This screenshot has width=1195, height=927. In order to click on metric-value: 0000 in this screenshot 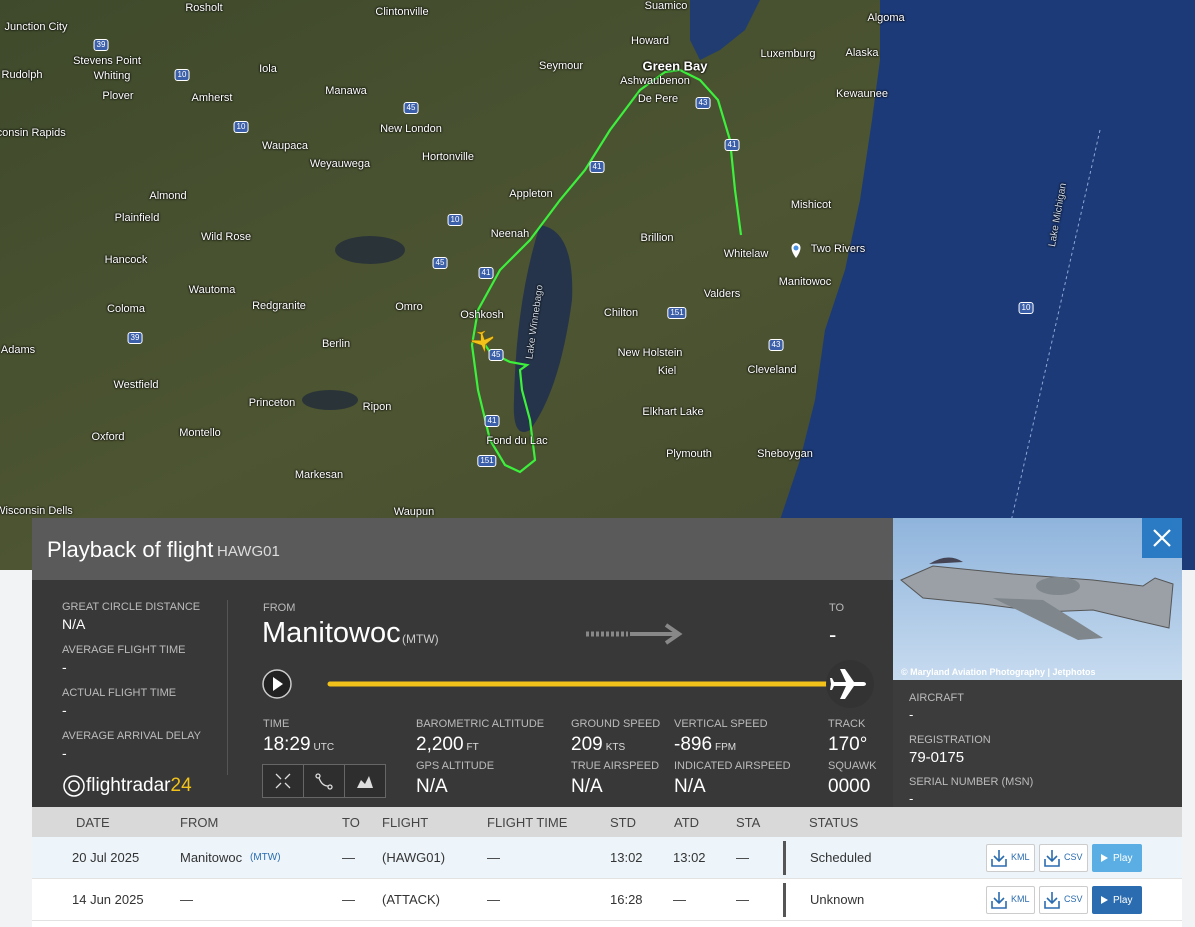, I will do `click(849, 786)`.